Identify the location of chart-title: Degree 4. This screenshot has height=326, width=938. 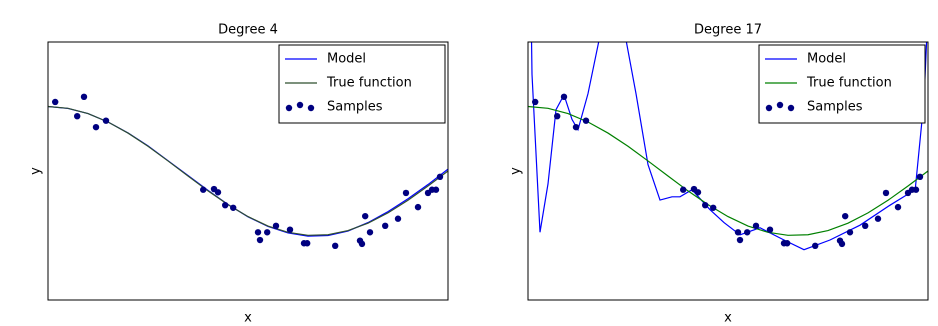
(248, 30).